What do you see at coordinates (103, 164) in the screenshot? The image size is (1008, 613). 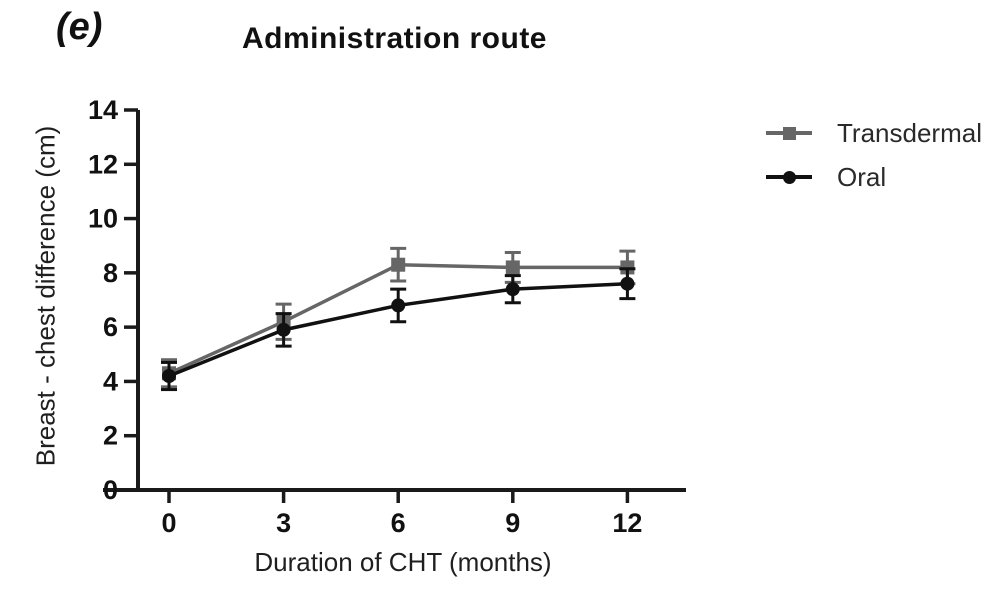 I see `y-tick-label: 12` at bounding box center [103, 164].